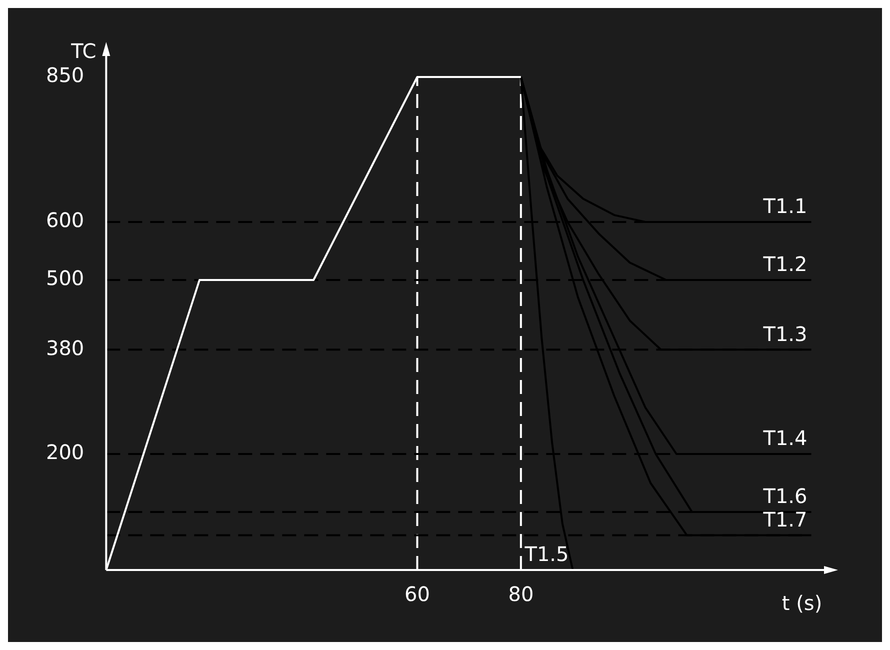  I want to click on series-label: T1.1, so click(785, 206).